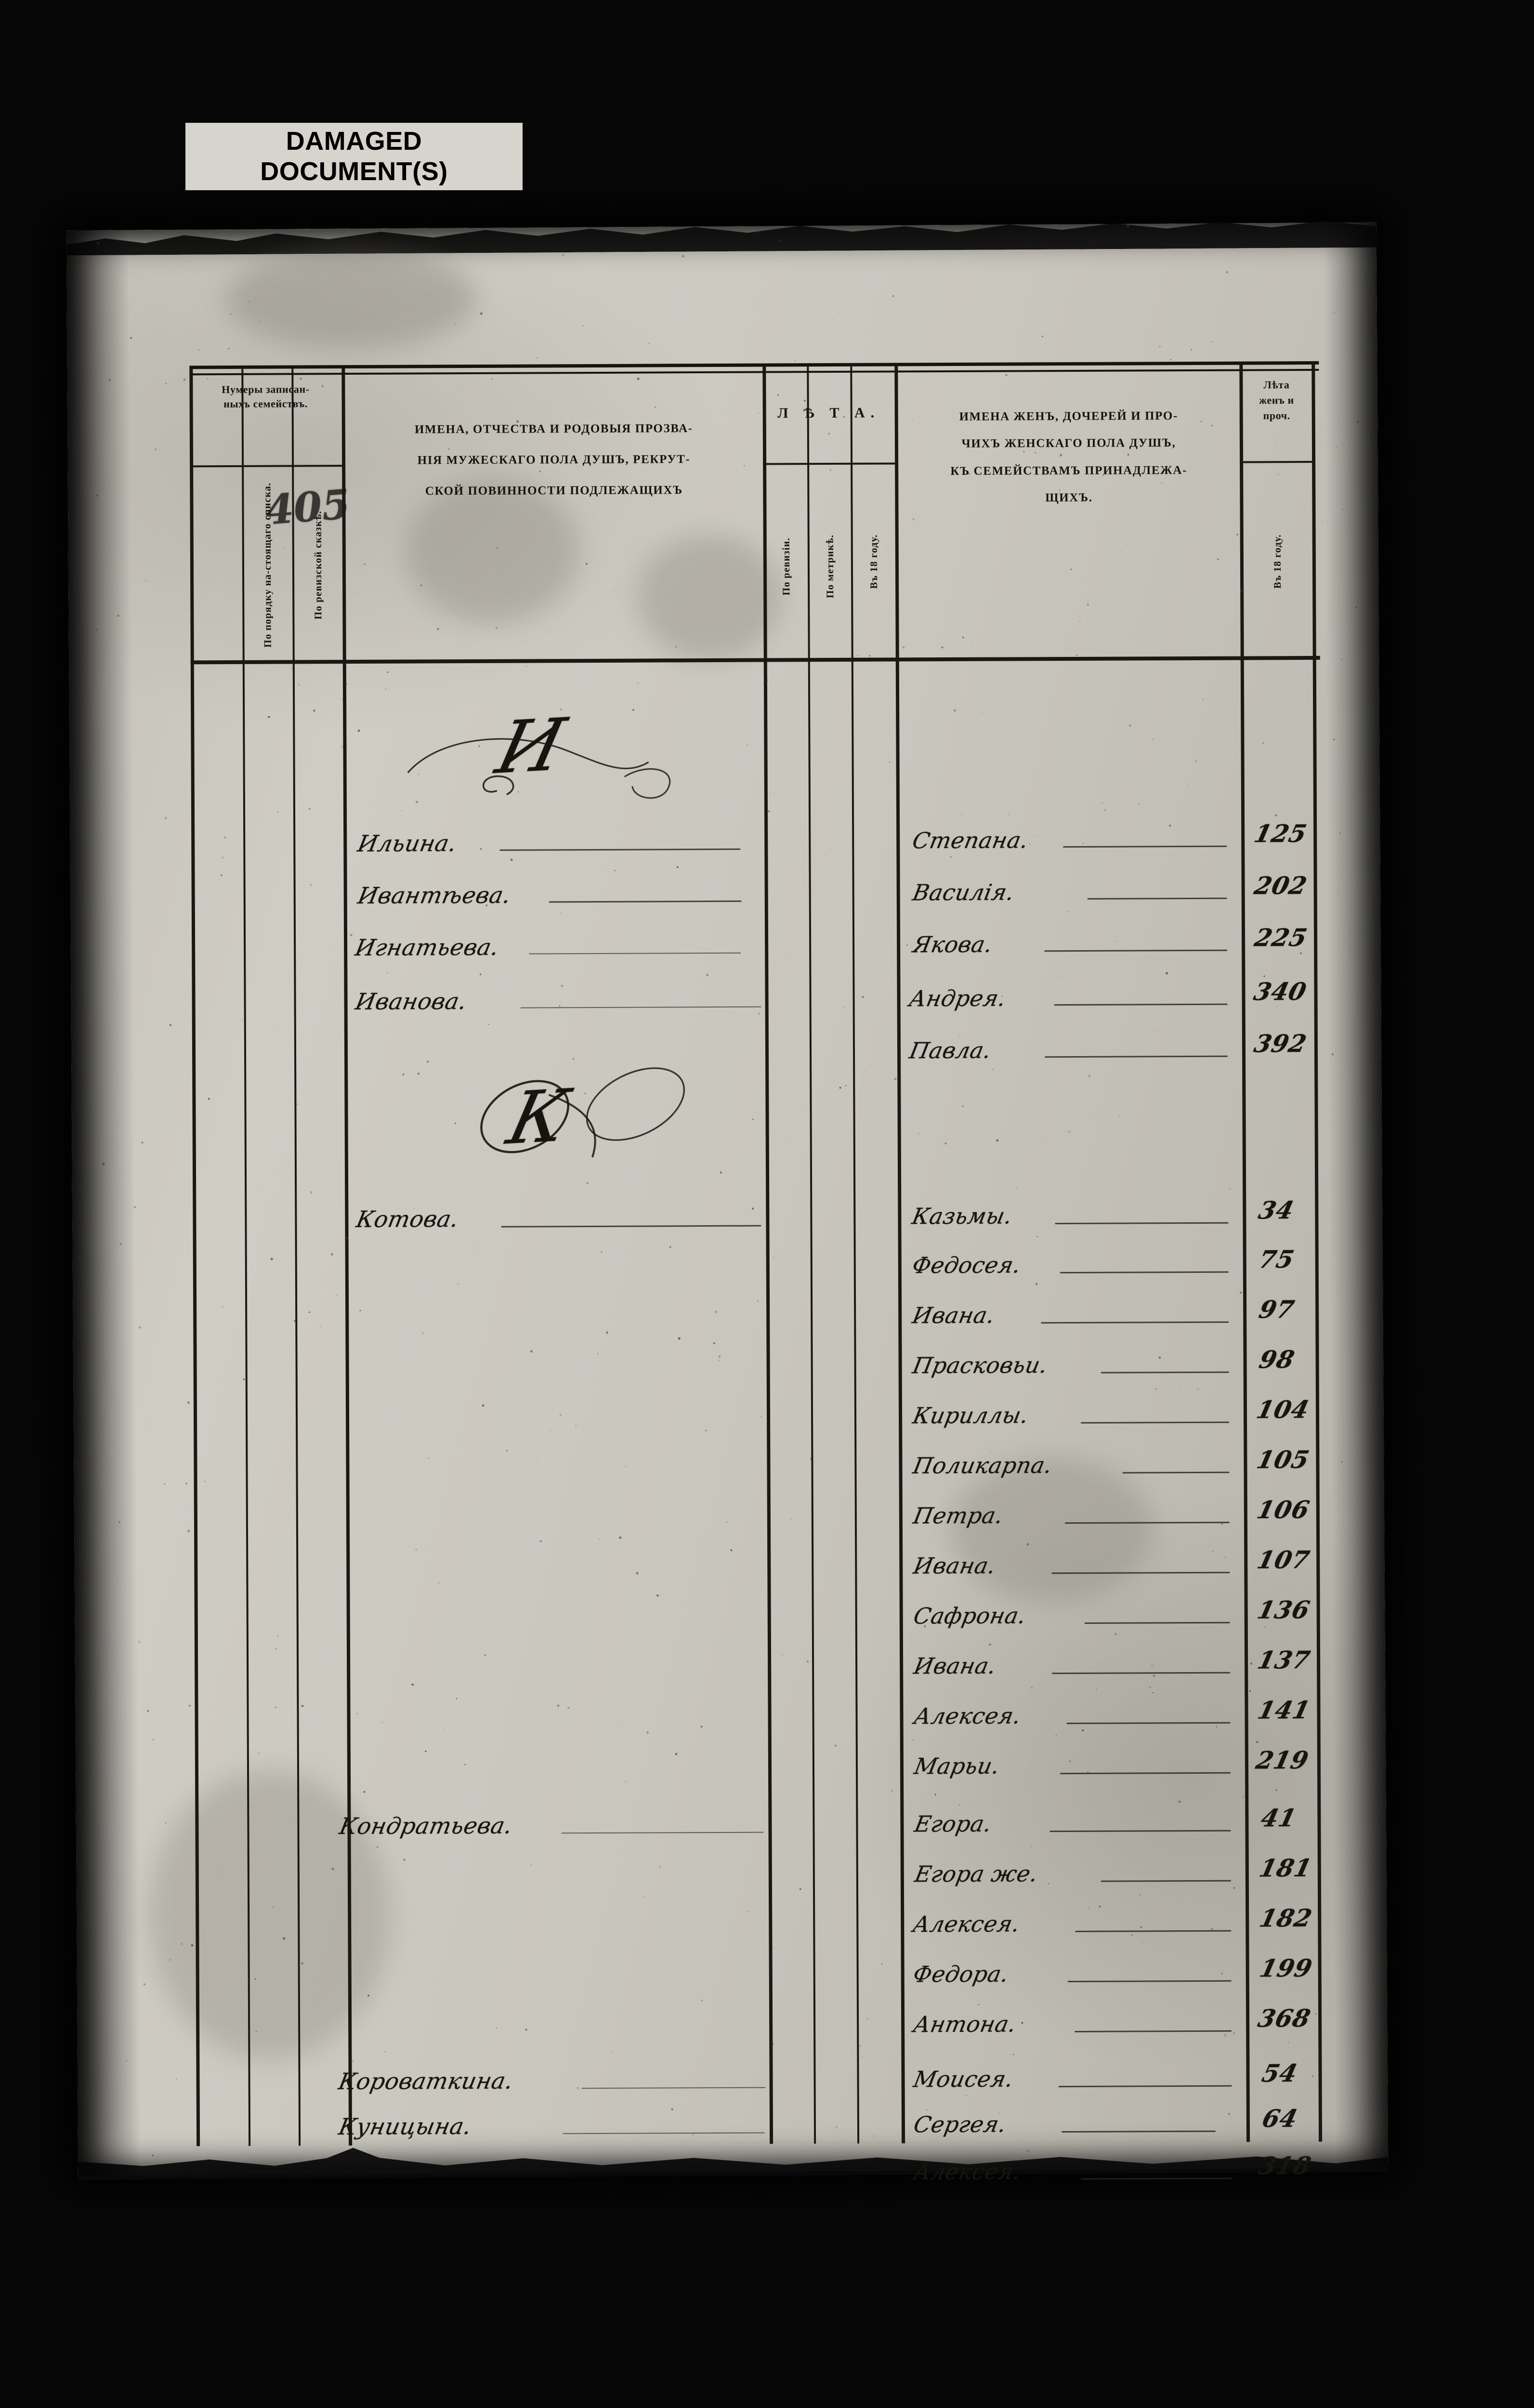  Describe the element at coordinates (1068, 443) in the screenshot. I see `header-female-names-line2: ЧИХЪ ЖЕНСКАГО ПОЛА ДУШЪ,` at that location.